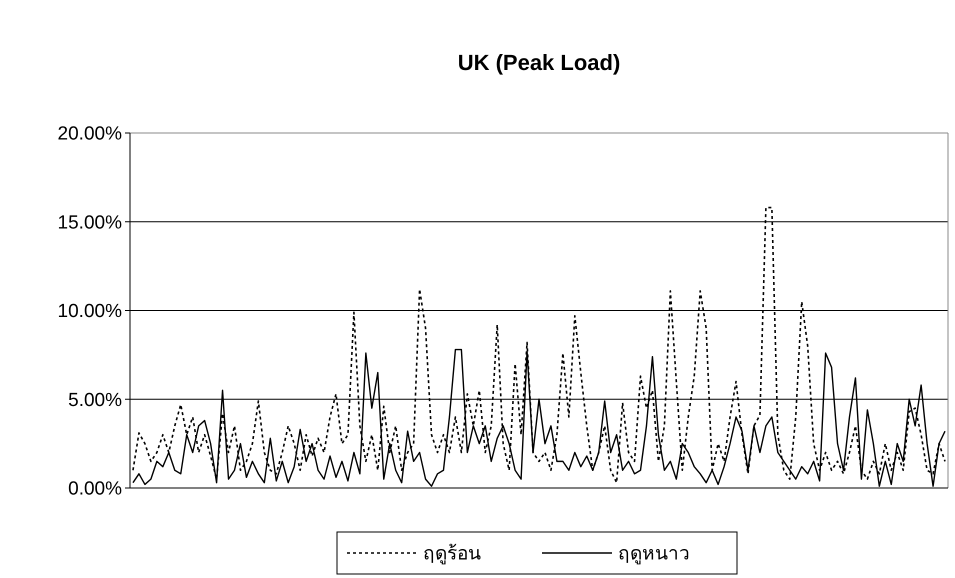 This screenshot has width=955, height=578. I want to click on y-tick-label: 5.00%, so click(95, 400).